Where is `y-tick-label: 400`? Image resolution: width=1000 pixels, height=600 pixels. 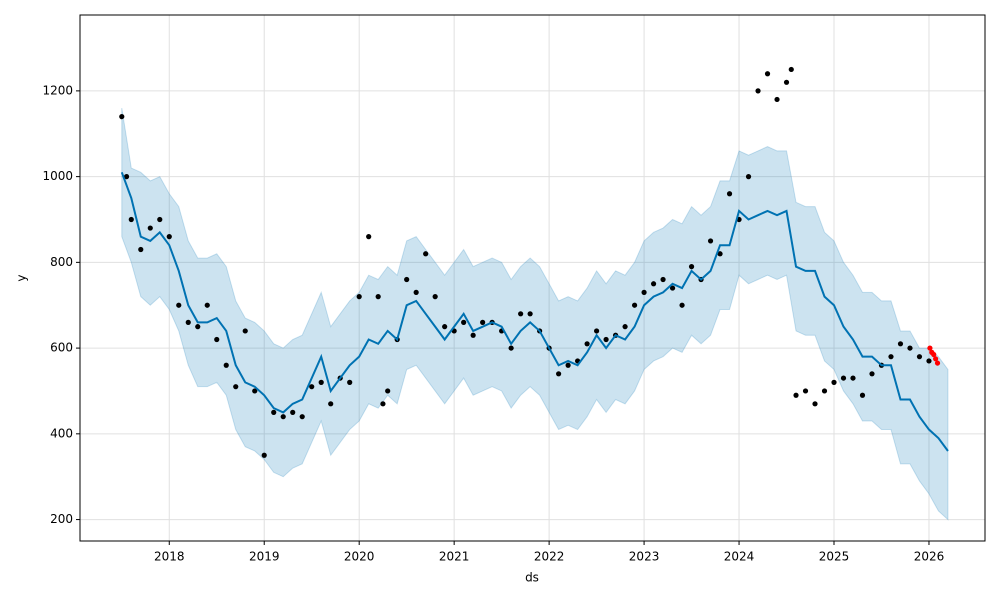
y-tick-label: 400 is located at coordinates (61, 433).